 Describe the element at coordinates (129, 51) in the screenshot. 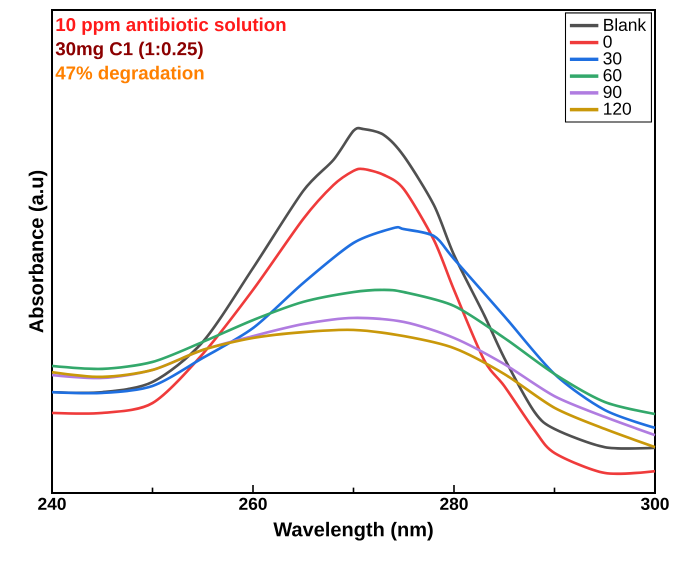

I see `text: 30mg C1 (1:0.25)` at that location.